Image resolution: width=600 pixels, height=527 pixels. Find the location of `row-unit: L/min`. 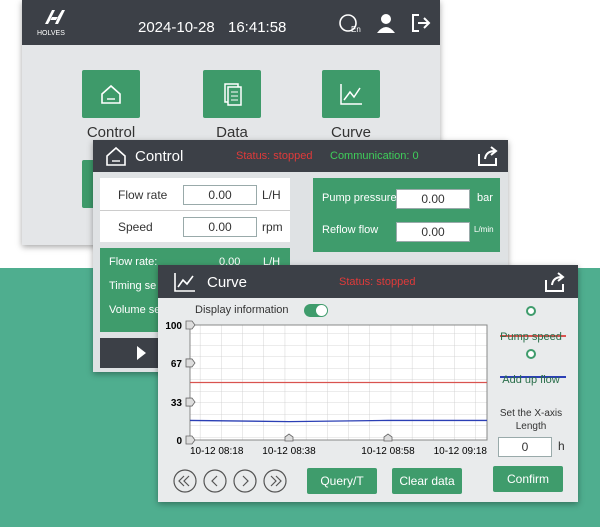

row-unit: L/min is located at coordinates (484, 229).